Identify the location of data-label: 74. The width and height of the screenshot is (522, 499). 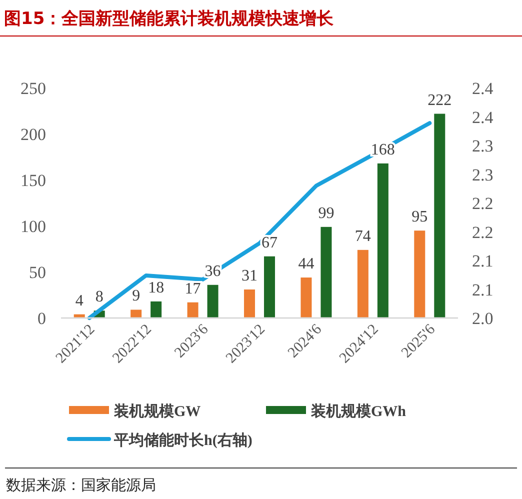
(362, 236).